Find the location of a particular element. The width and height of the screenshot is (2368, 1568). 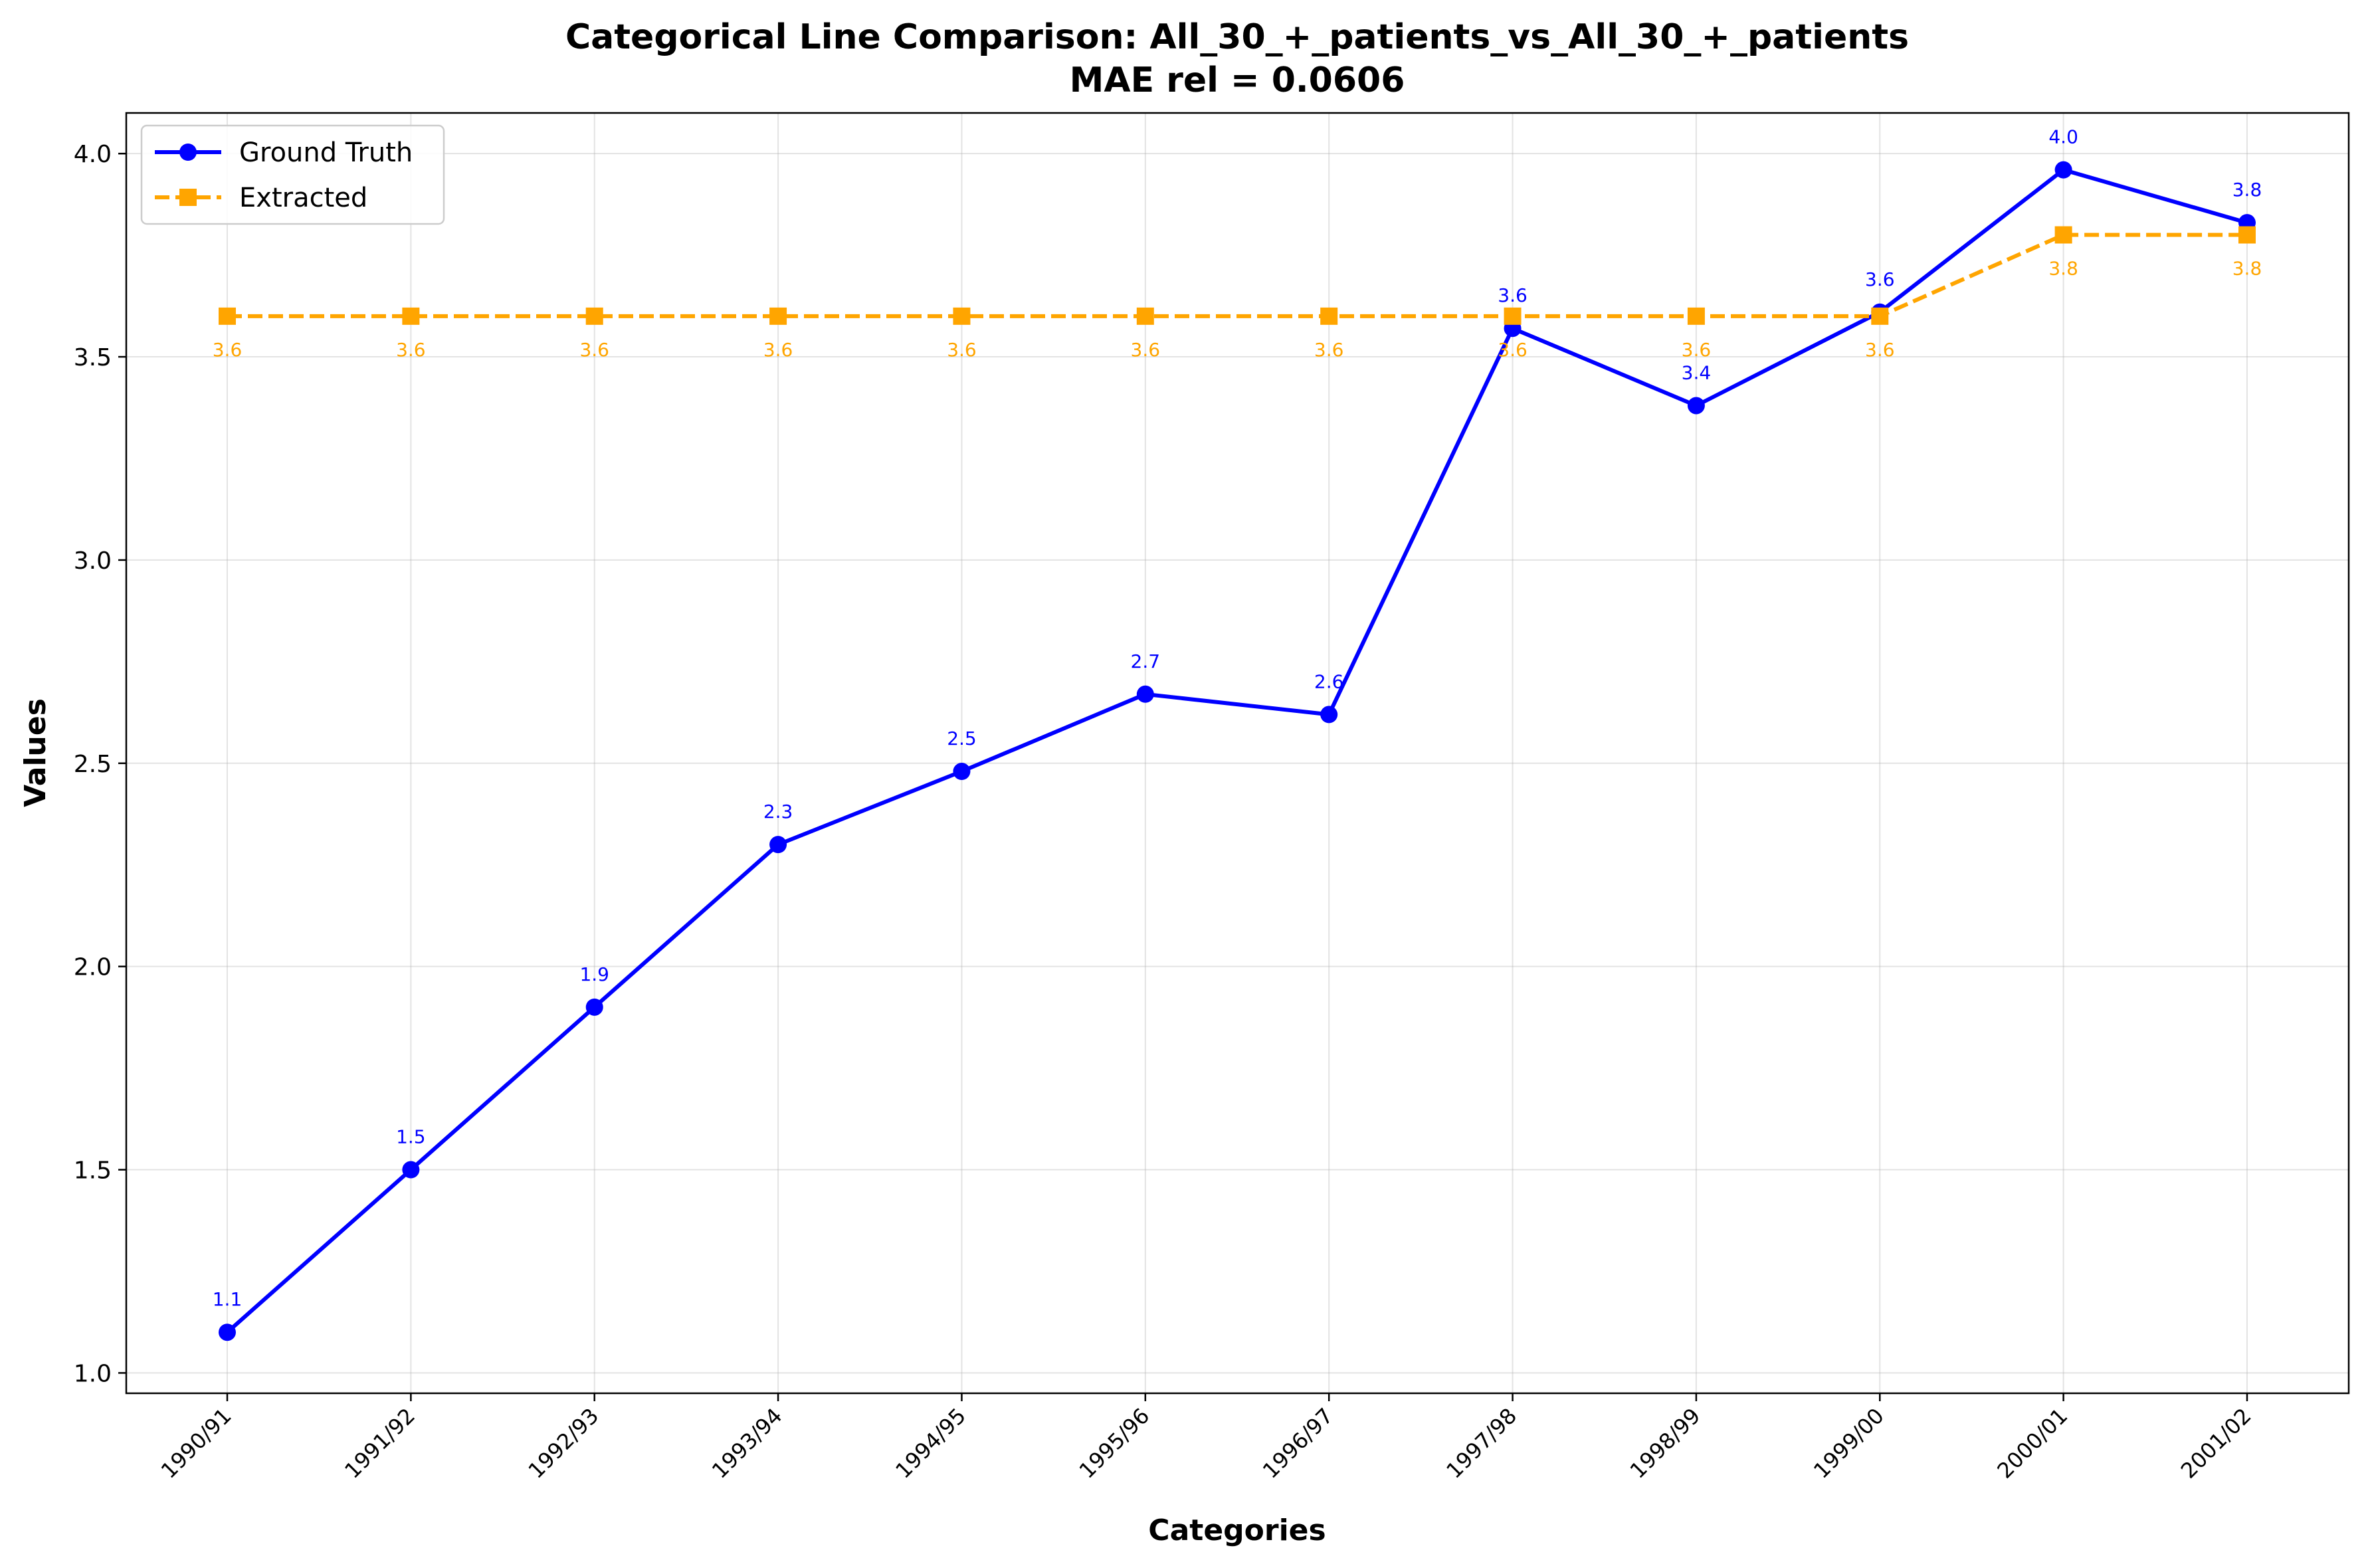

data-label-ground-truth: 1.9 is located at coordinates (594, 974).